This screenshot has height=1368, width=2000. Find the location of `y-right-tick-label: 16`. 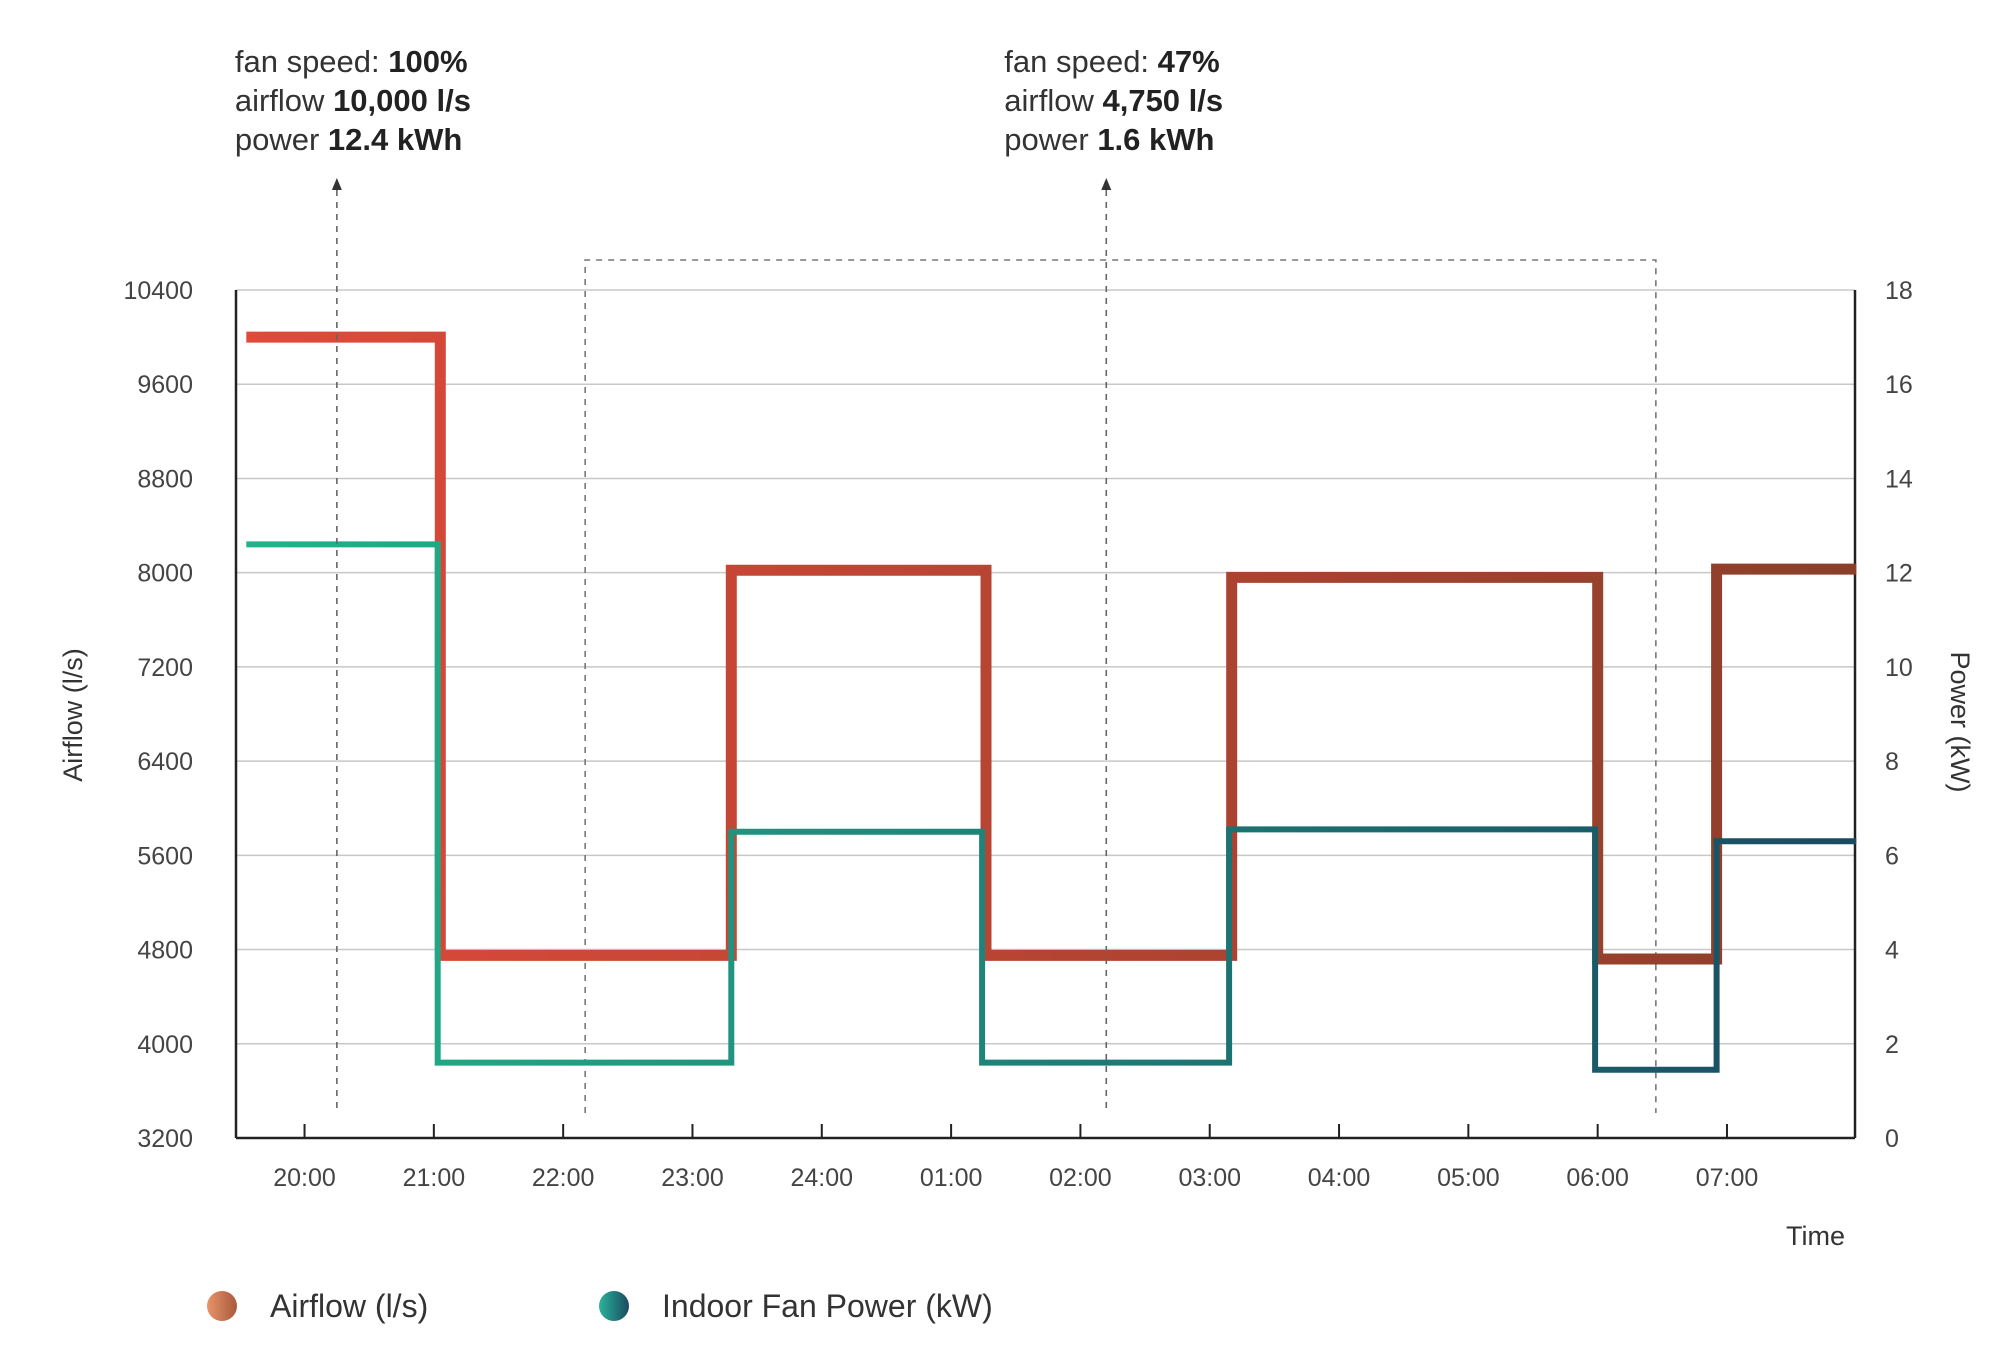

y-right-tick-label: 16 is located at coordinates (1899, 385).